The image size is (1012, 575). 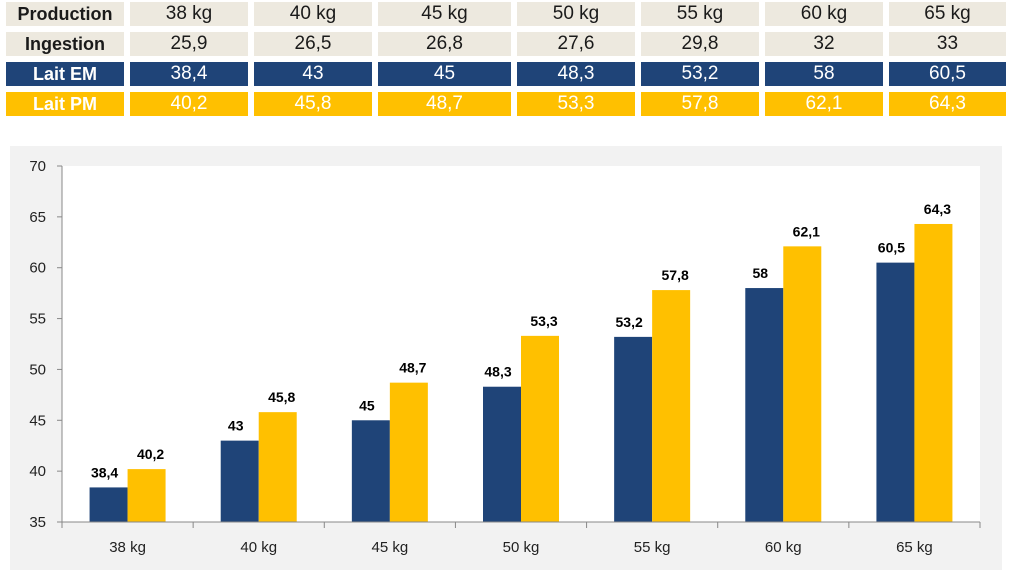 What do you see at coordinates (313, 74) in the screenshot?
I see `table-cell: 43` at bounding box center [313, 74].